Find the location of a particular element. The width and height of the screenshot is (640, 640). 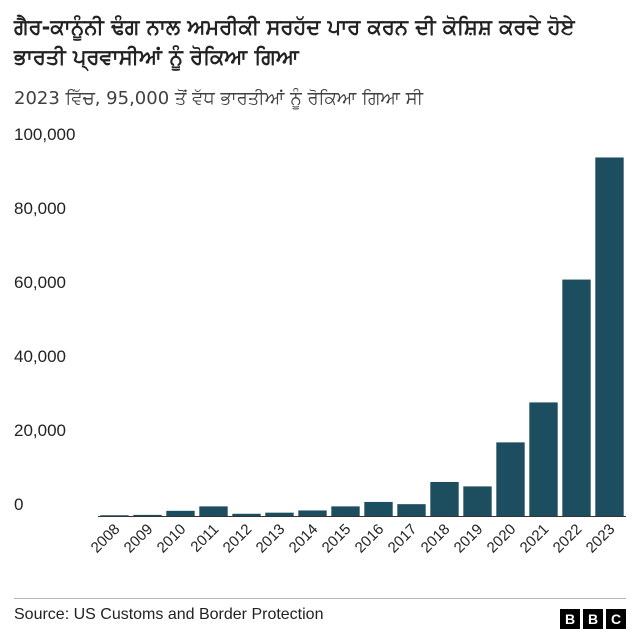

bar-2023 is located at coordinates (609, 336).